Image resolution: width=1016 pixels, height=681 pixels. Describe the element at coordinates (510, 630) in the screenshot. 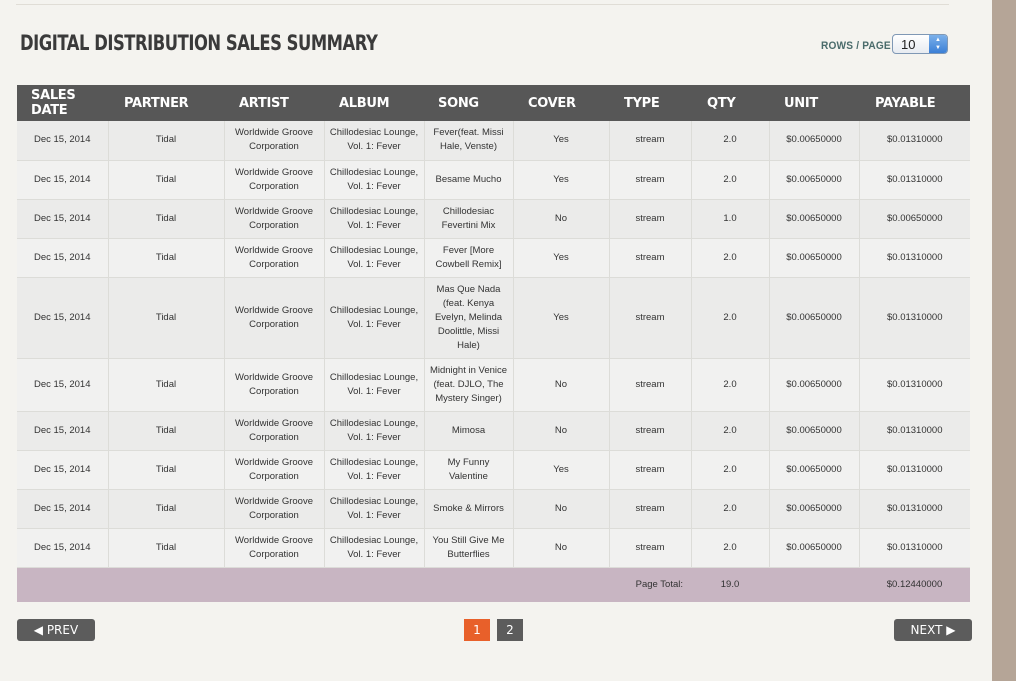

I see `page-2-button: 2` at that location.